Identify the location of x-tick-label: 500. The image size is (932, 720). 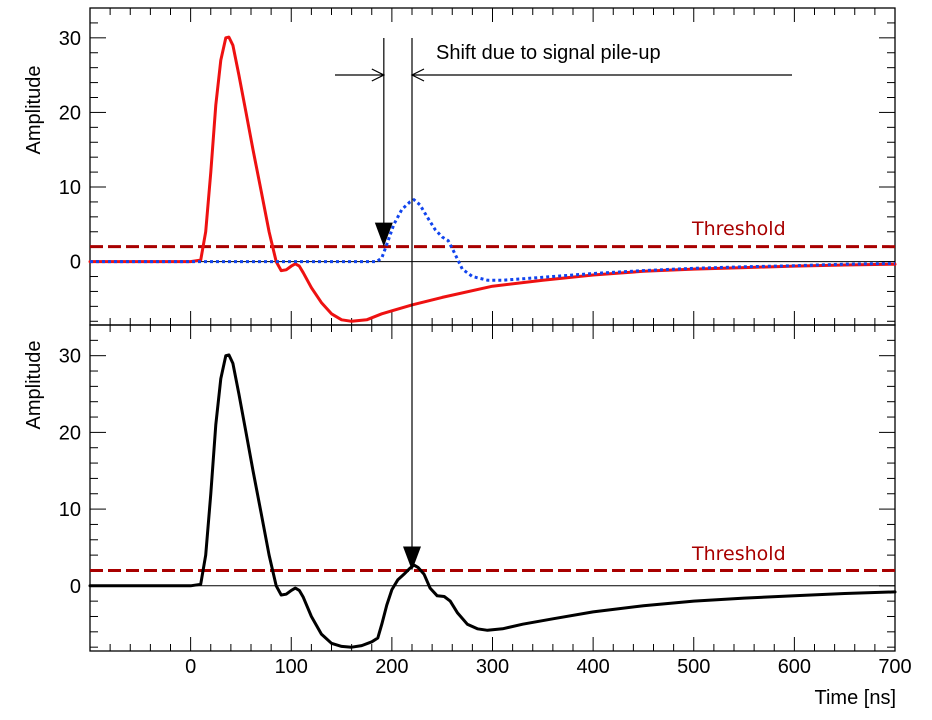
(693, 667).